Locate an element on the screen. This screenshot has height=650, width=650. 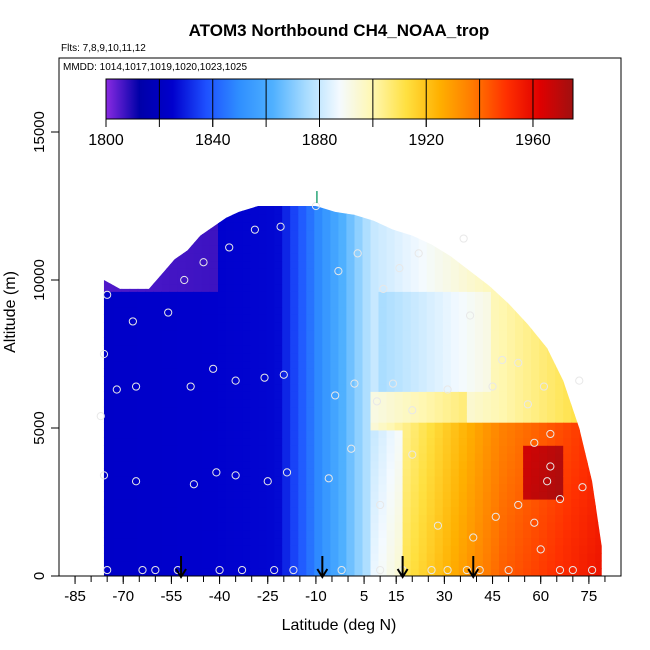
sample-point is located at coordinates (283, 374).